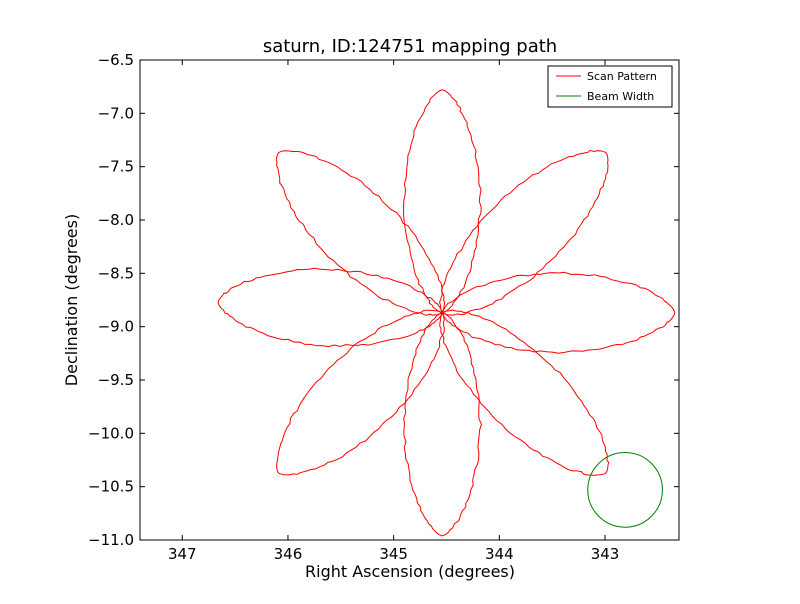 This screenshot has height=604, width=800. What do you see at coordinates (499, 554) in the screenshot?
I see `x-tick-label: 344` at bounding box center [499, 554].